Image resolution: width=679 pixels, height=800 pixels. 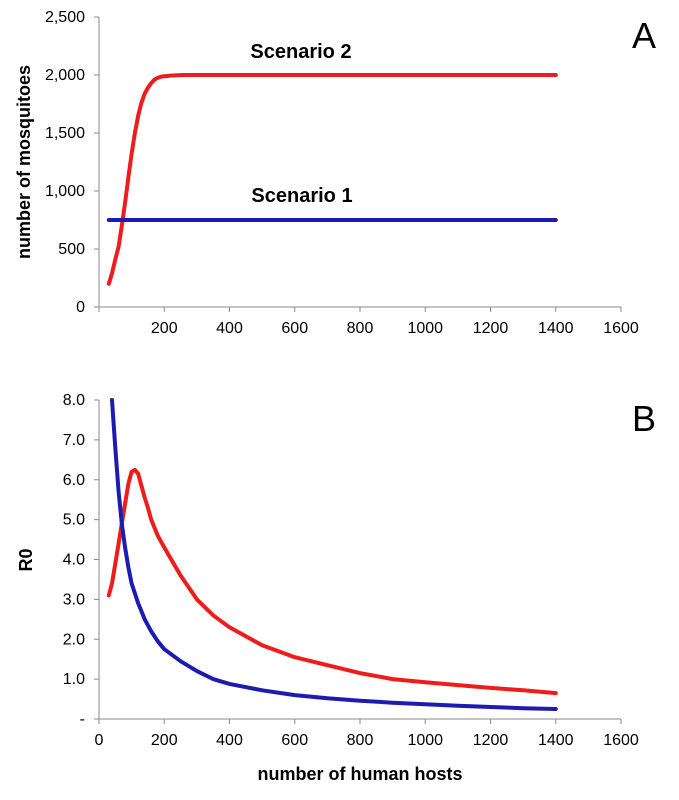 I want to click on y-tick-label: 2,500, so click(x=65, y=17).